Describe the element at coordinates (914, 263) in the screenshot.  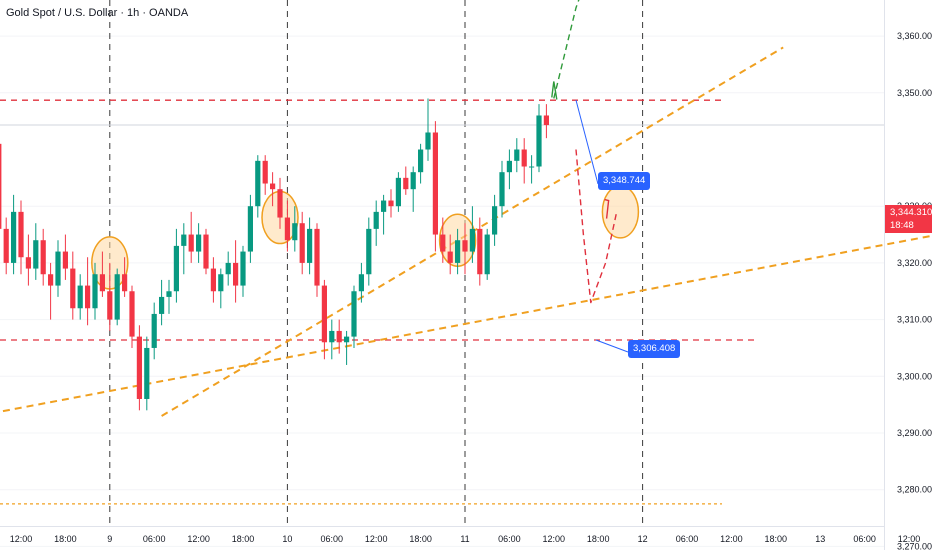
I see `price-tick-label: 3,320.000` at that location.